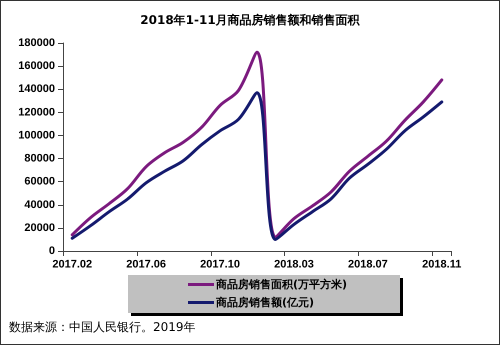 Image resolution: width=500 pixels, height=345 pixels. What do you see at coordinates (294, 264) in the screenshot?
I see `x-tick-label: 2018.03` at bounding box center [294, 264].